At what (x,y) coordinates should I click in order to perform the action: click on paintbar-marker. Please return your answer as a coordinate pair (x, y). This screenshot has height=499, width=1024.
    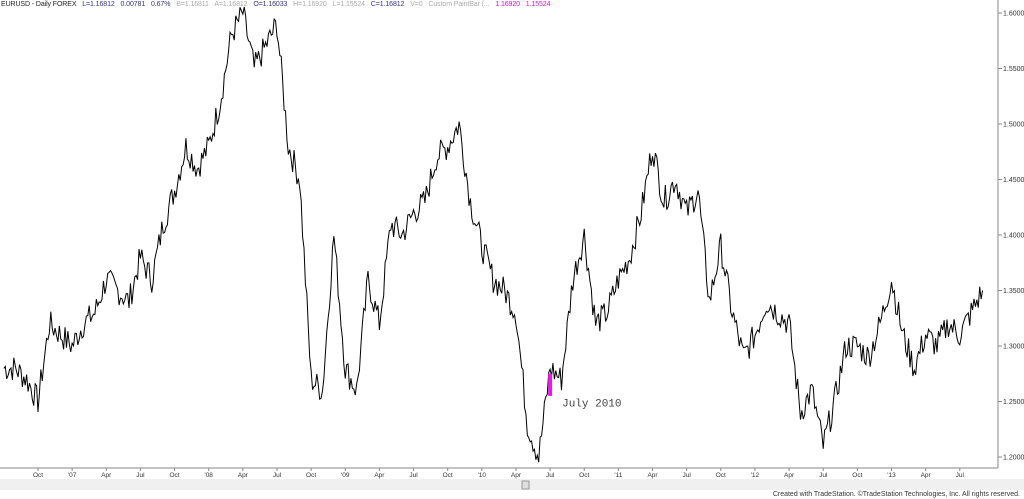
    Looking at the image, I should click on (550, 384).